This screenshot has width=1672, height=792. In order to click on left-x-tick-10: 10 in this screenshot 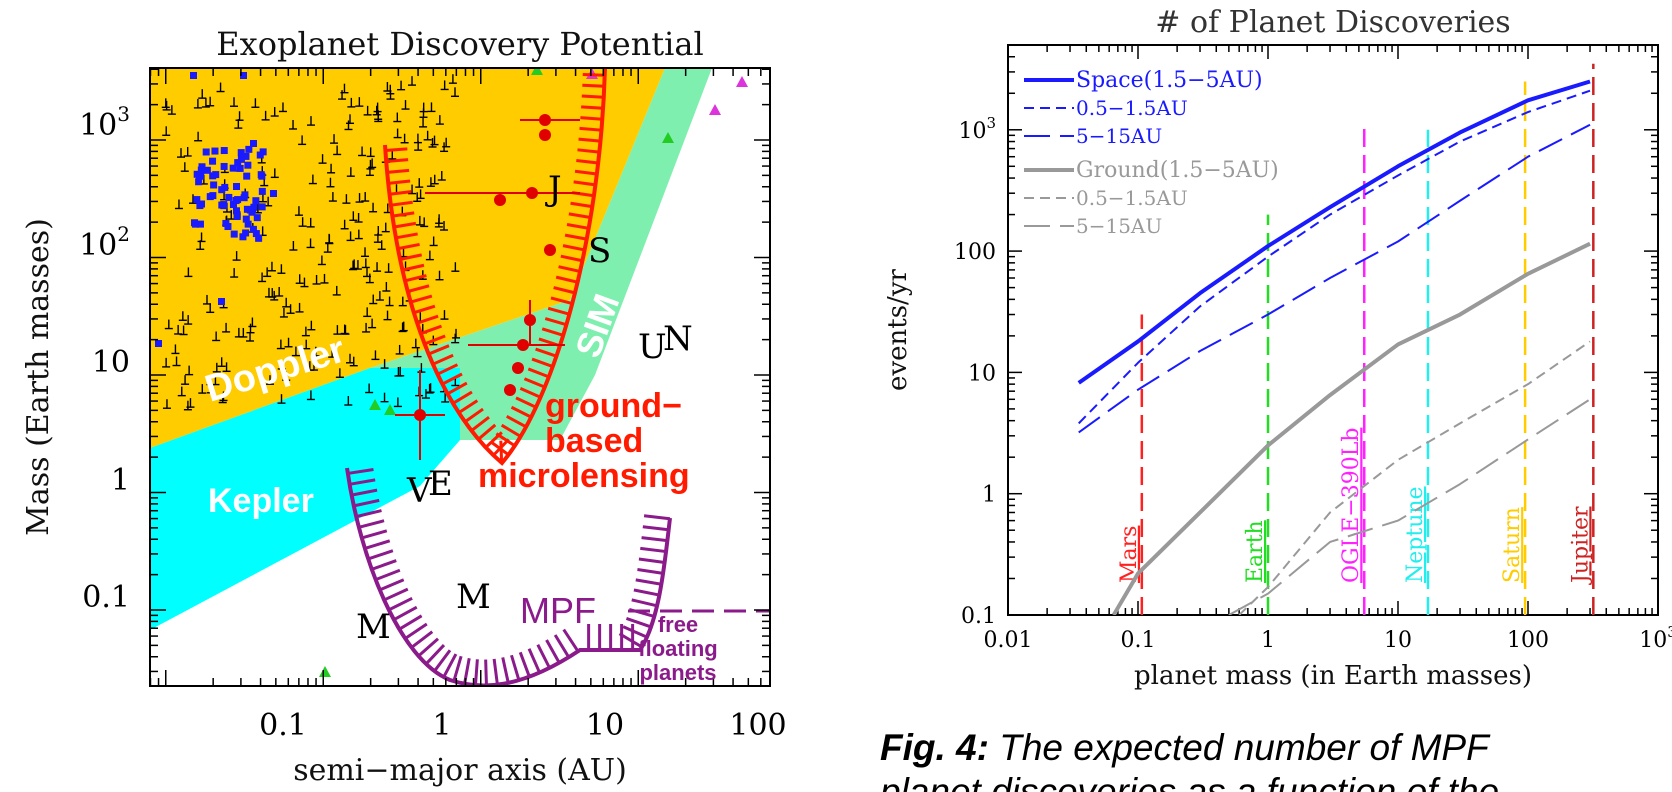, I will do `click(605, 725)`.